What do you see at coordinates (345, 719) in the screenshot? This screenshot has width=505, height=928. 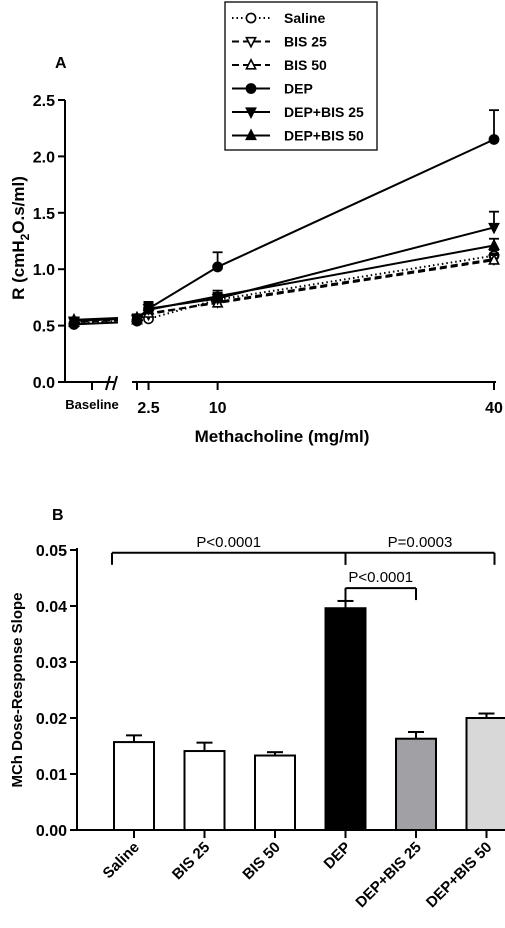 I see `bar-dep` at bounding box center [345, 719].